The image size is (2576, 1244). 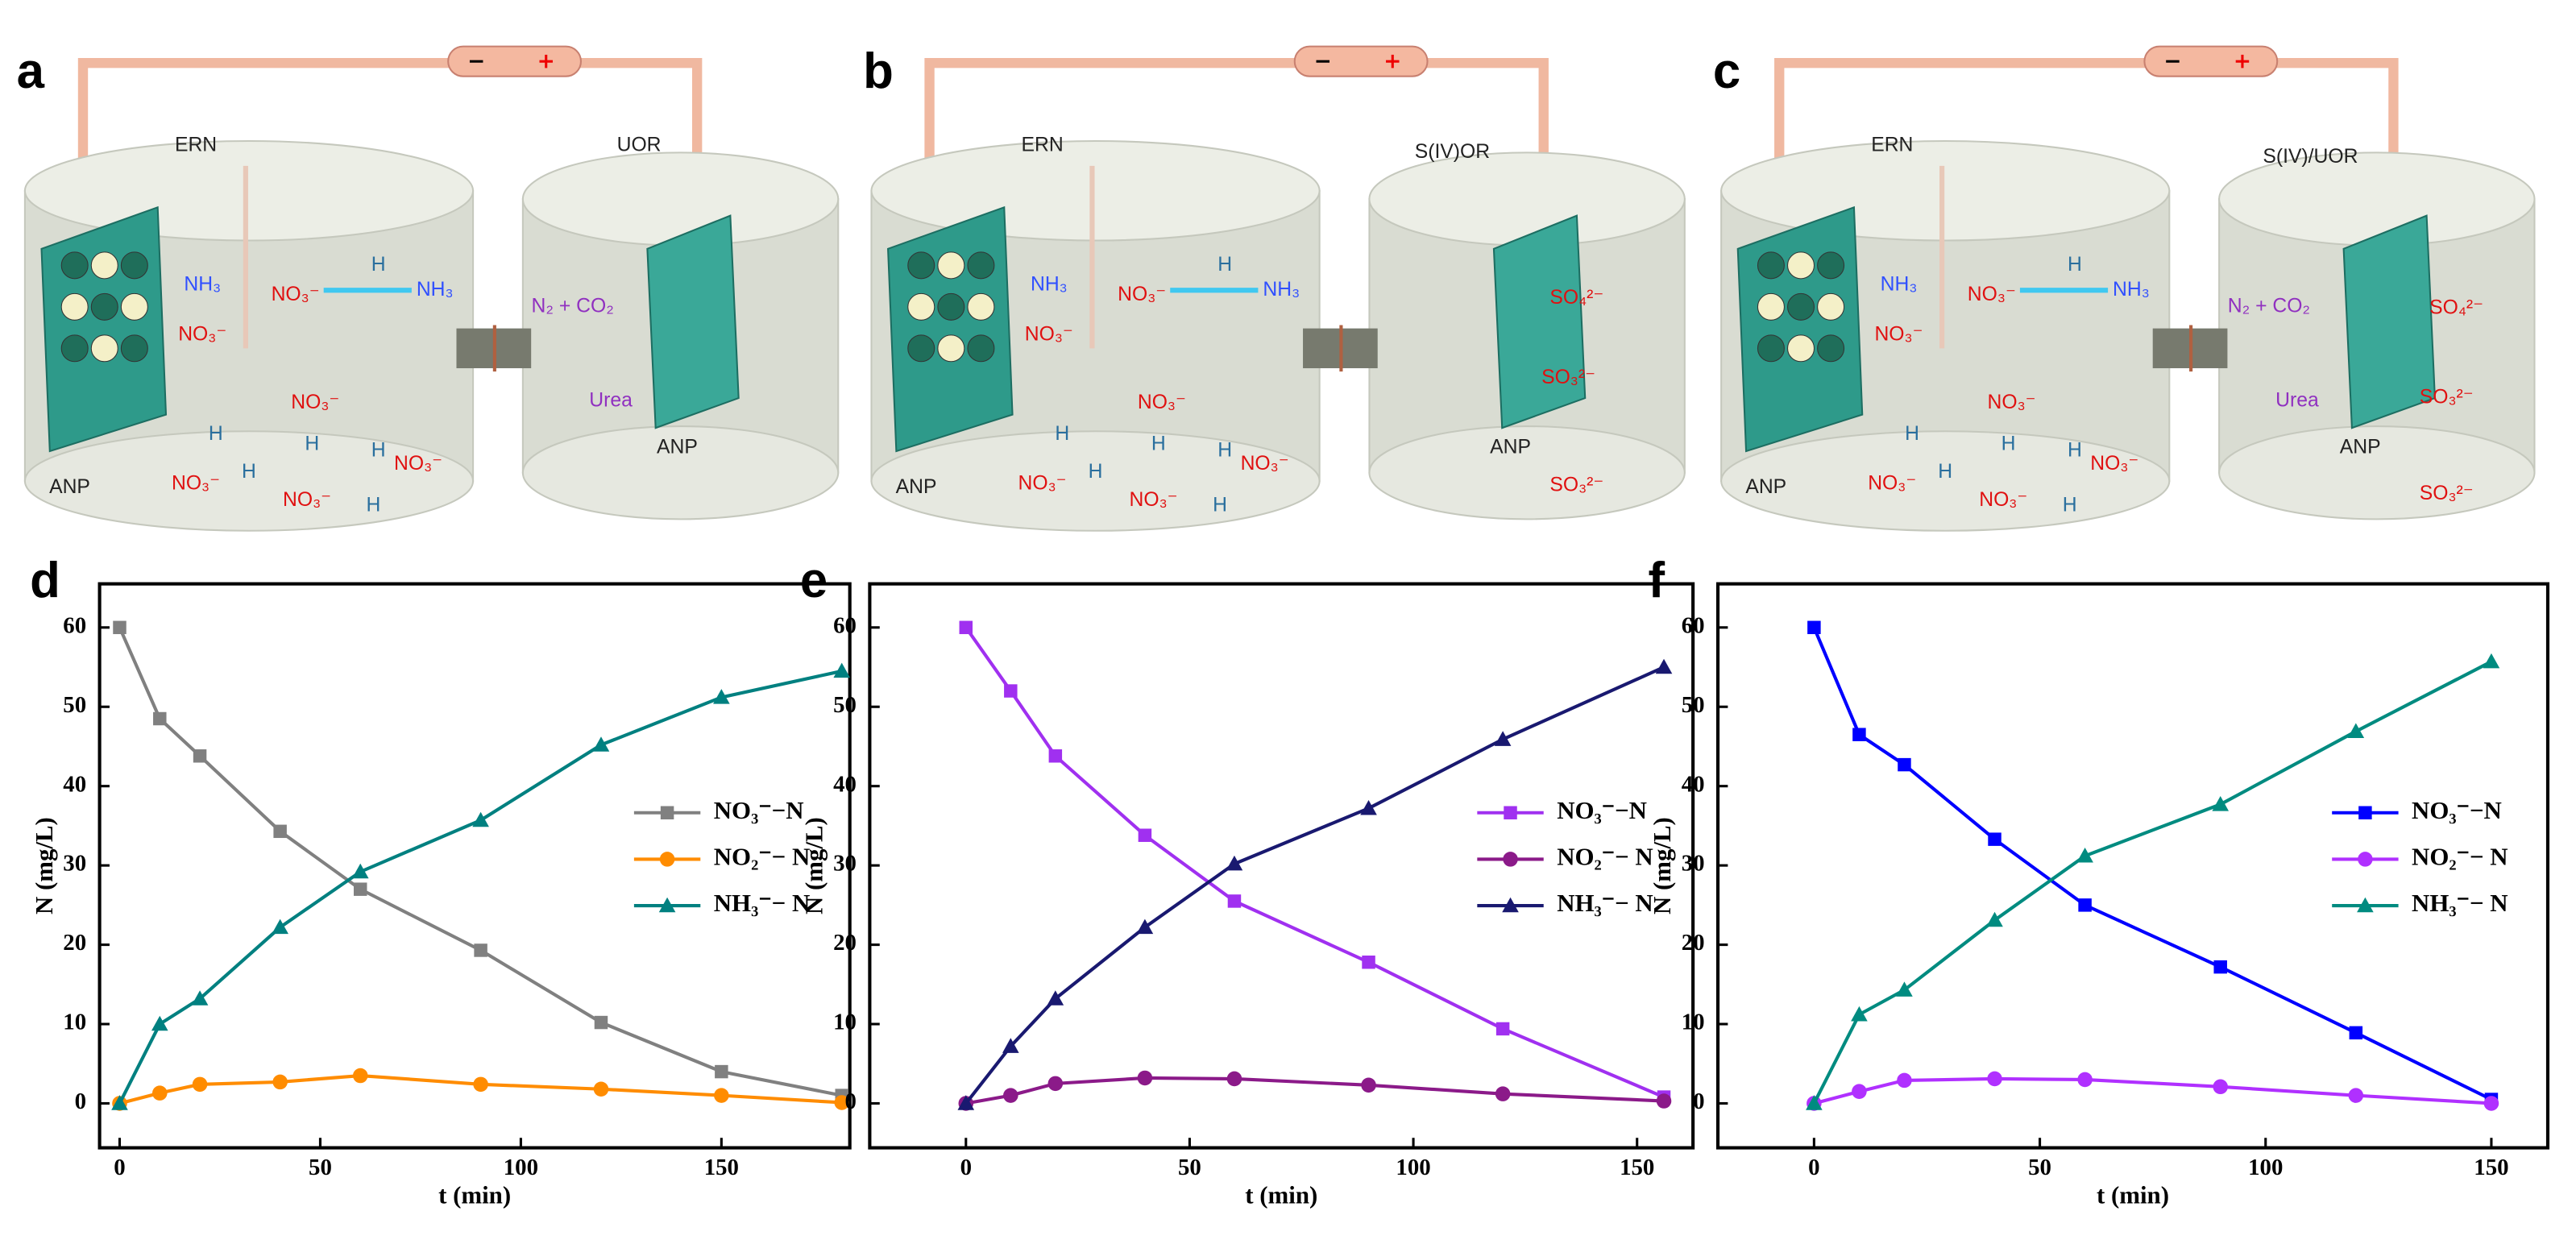 What do you see at coordinates (814, 865) in the screenshot?
I see `y-axis-label: N (mg/L)` at bounding box center [814, 865].